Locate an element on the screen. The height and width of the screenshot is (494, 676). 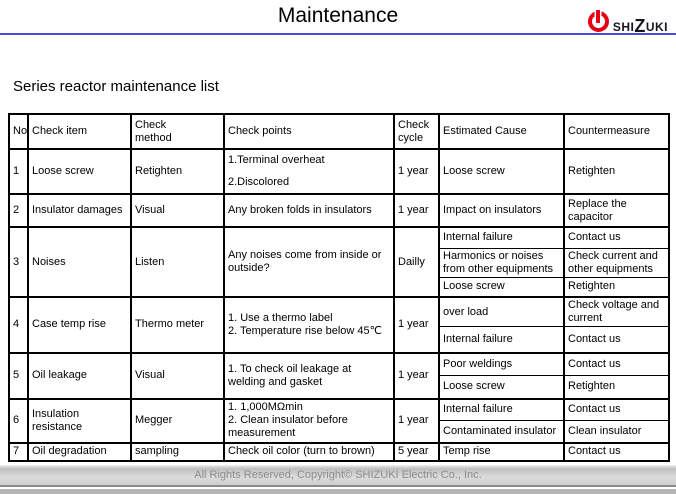
cause-cell: Contaminated insulator is located at coordinates (501, 431).